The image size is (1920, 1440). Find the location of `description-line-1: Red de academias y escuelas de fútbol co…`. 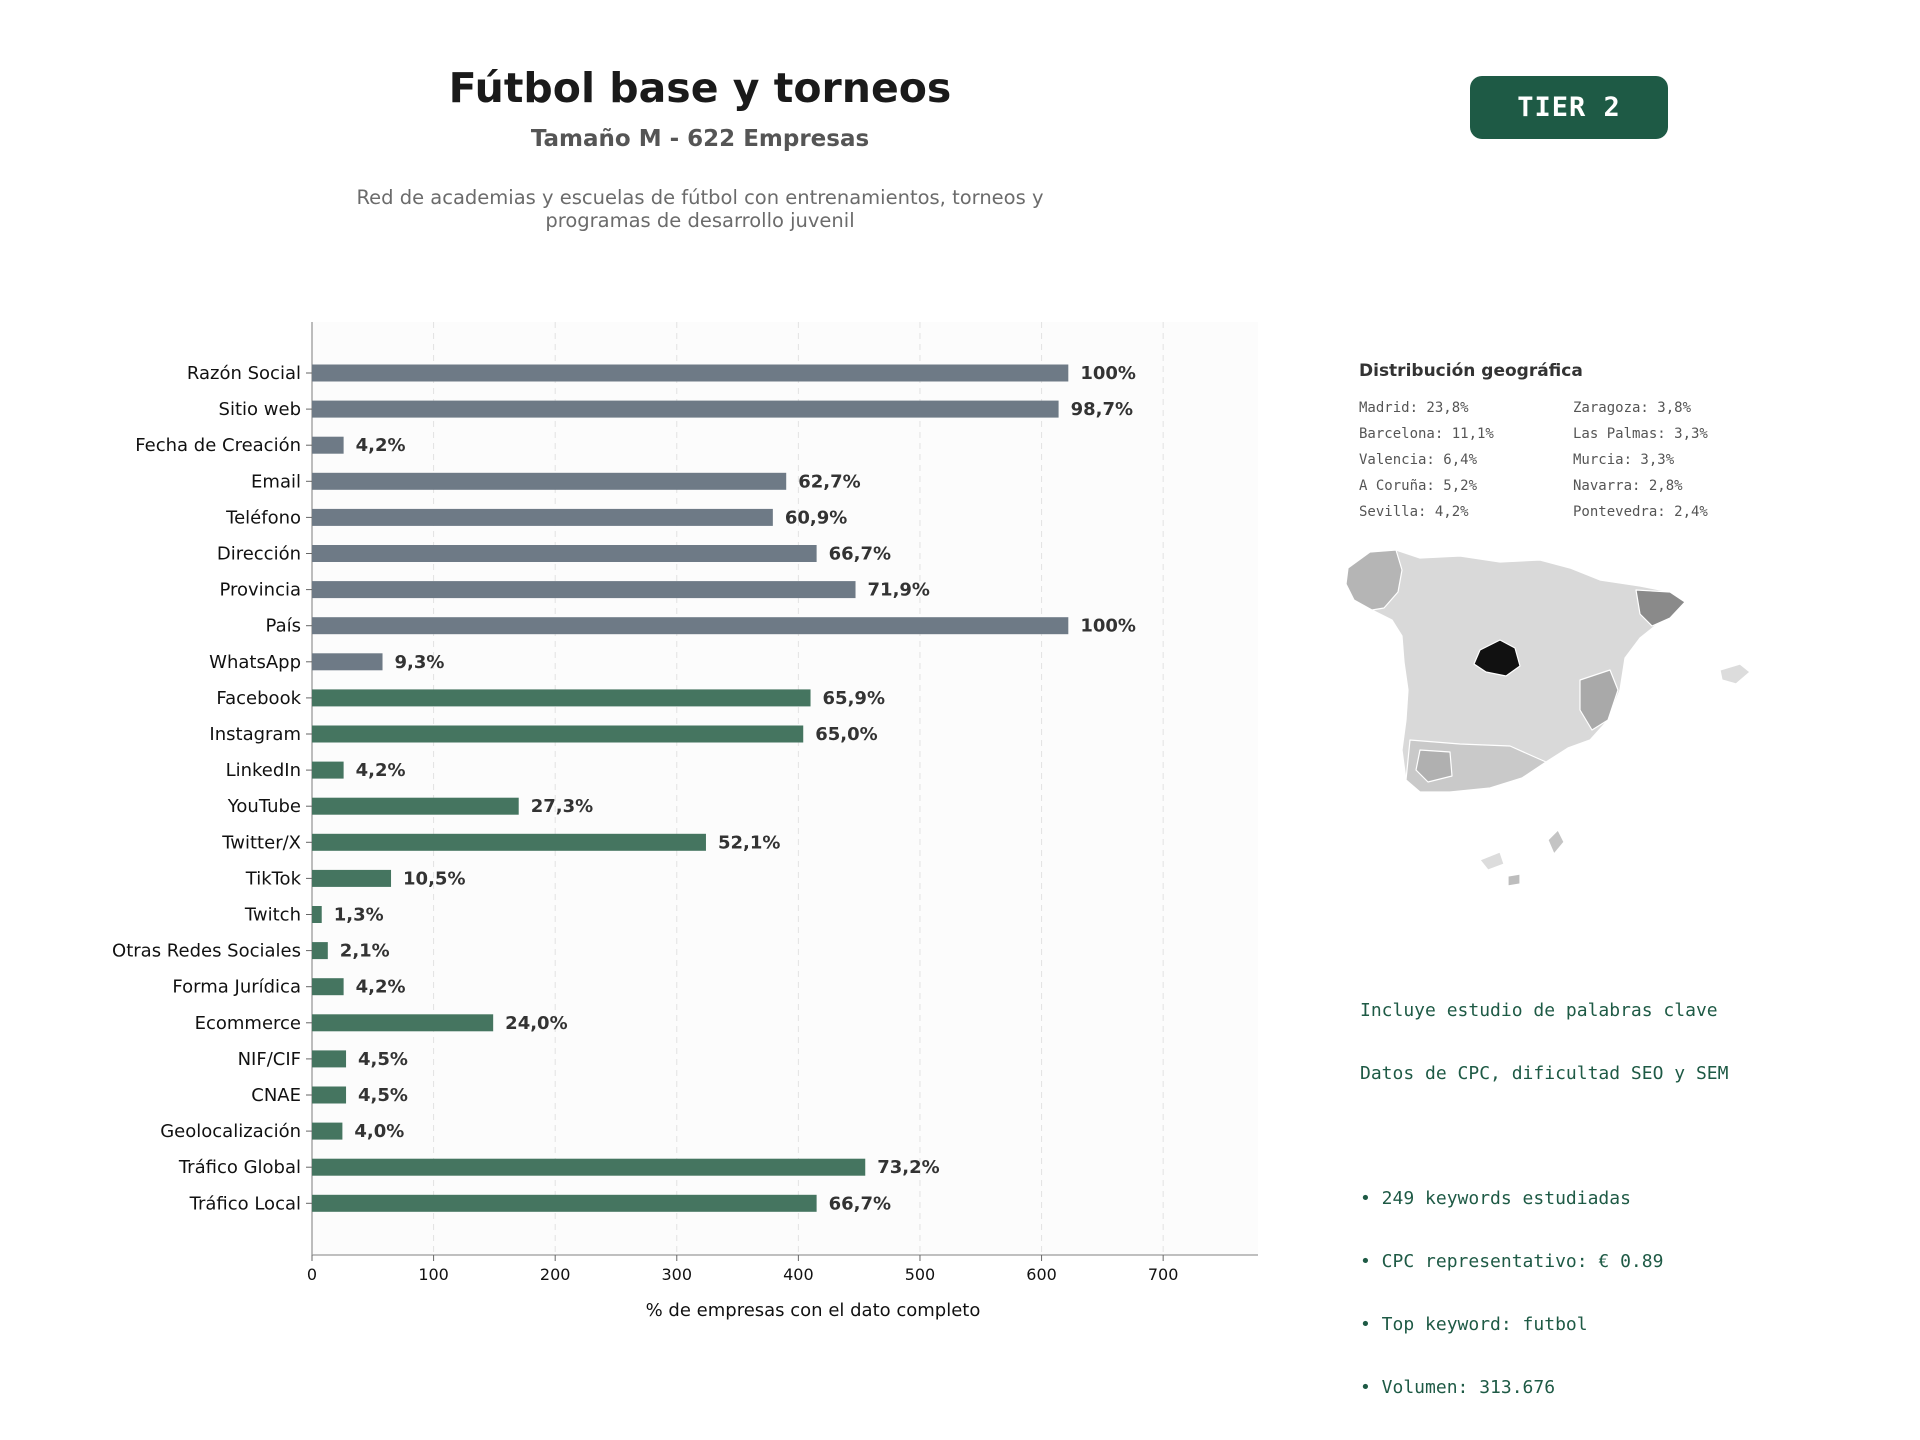

description-line-1: Red de academias y escuelas de fútbol co… is located at coordinates (700, 197).